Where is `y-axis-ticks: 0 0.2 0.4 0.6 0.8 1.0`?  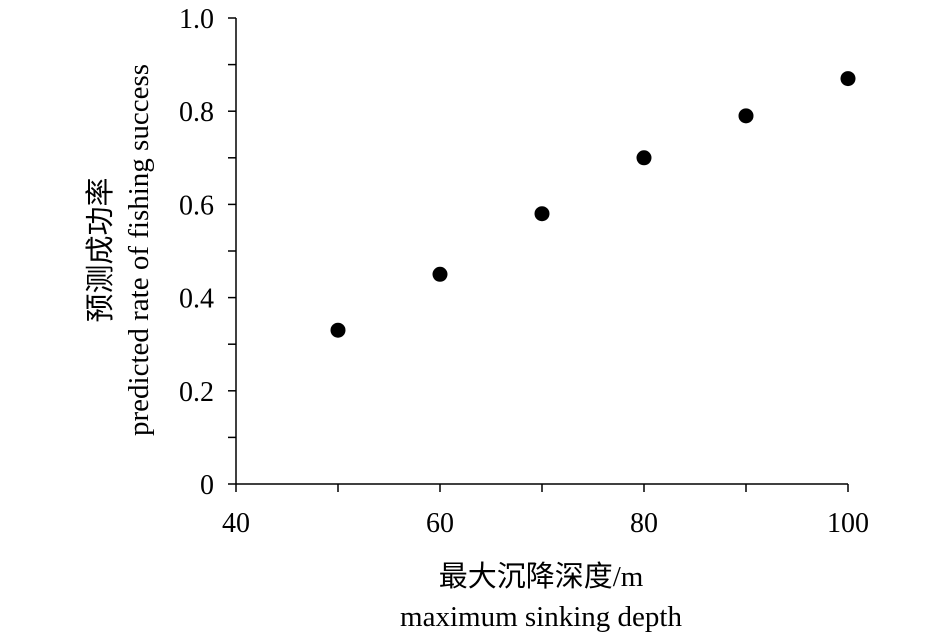 y-axis-ticks: 0 0.2 0.4 0.6 0.8 1.0 is located at coordinates (207, 252).